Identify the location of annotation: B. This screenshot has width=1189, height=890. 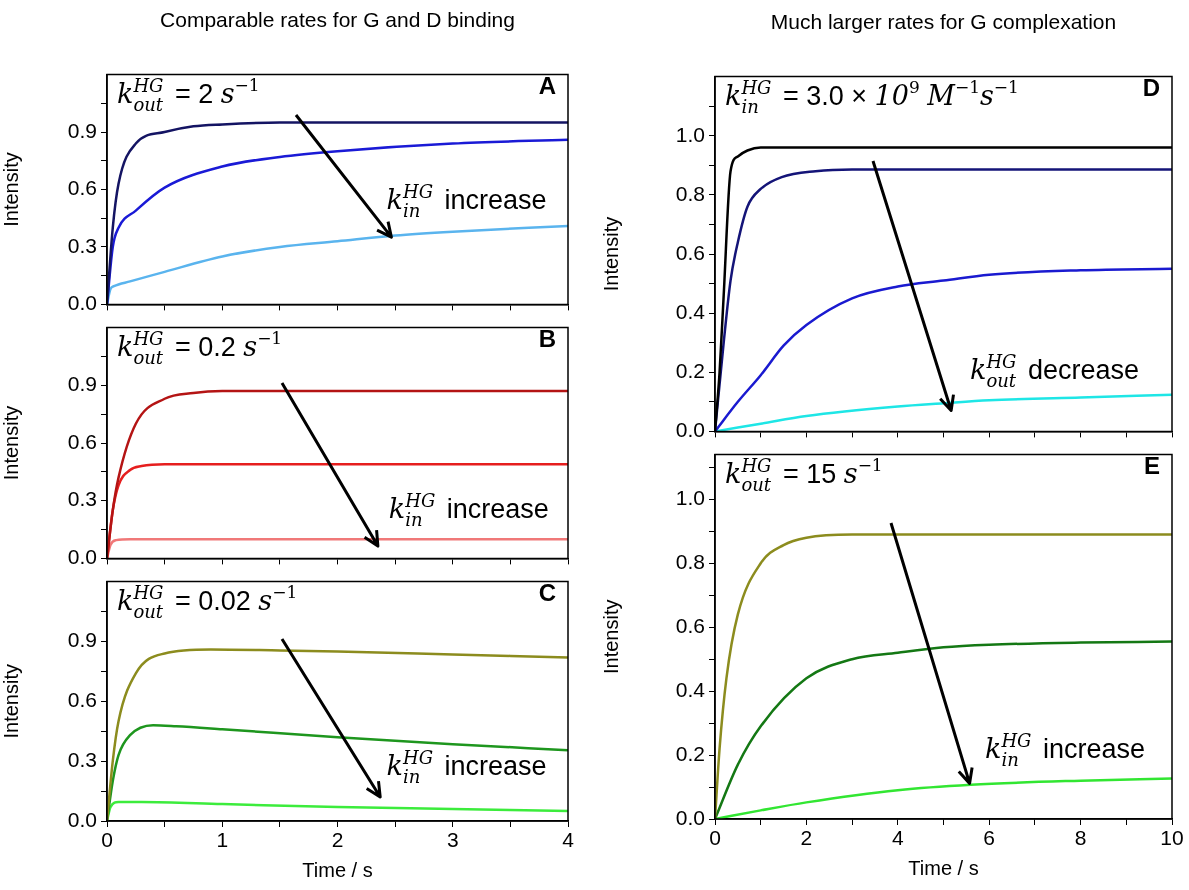
(547, 338).